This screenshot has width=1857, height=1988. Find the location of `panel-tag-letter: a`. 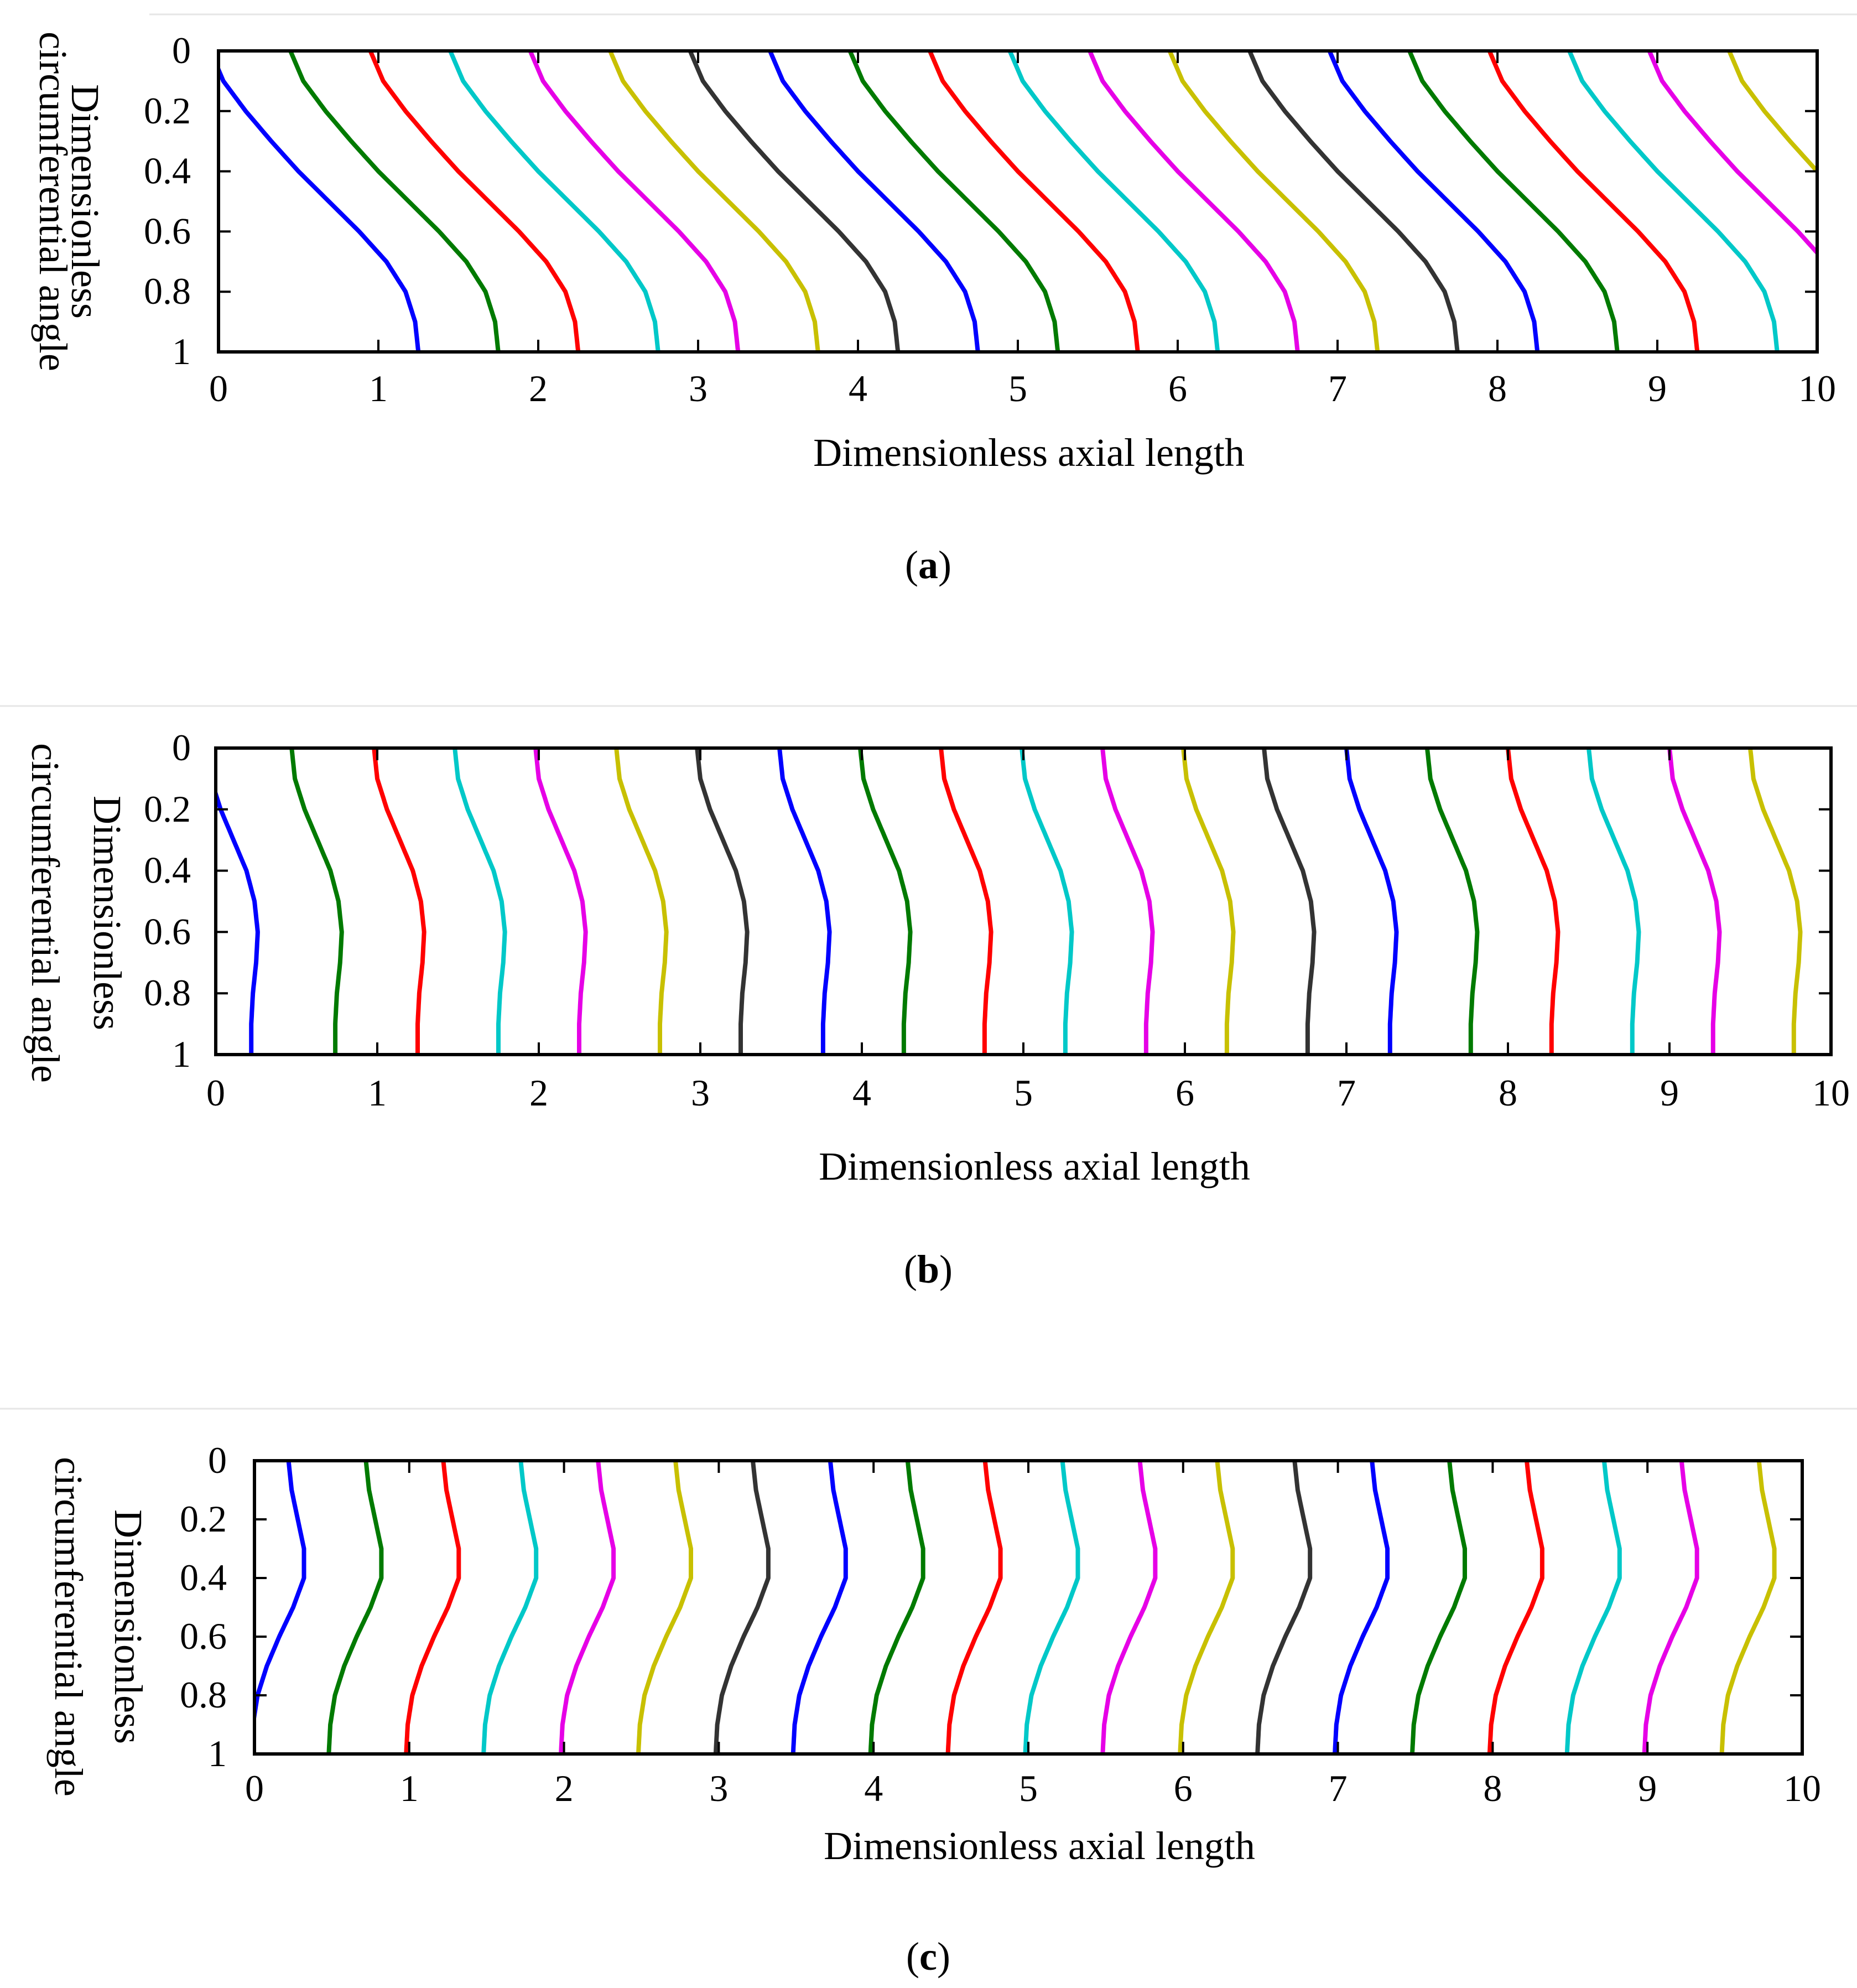

panel-tag-letter: a is located at coordinates (928, 565).